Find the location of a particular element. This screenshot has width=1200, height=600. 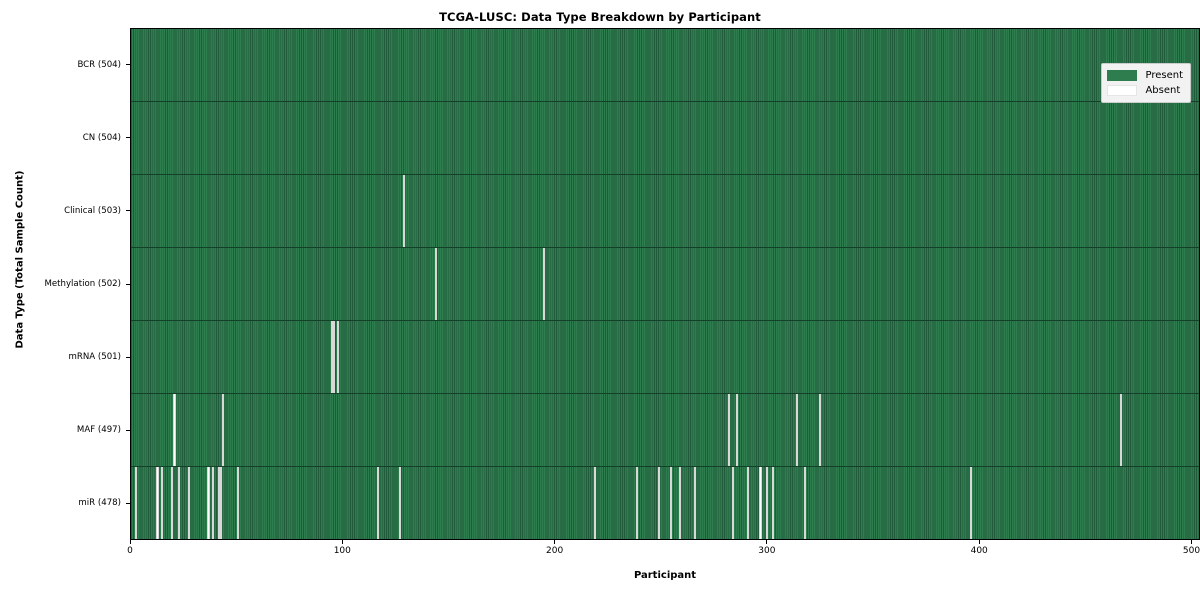

x-axis-tick-label: 400 is located at coordinates (979, 551).